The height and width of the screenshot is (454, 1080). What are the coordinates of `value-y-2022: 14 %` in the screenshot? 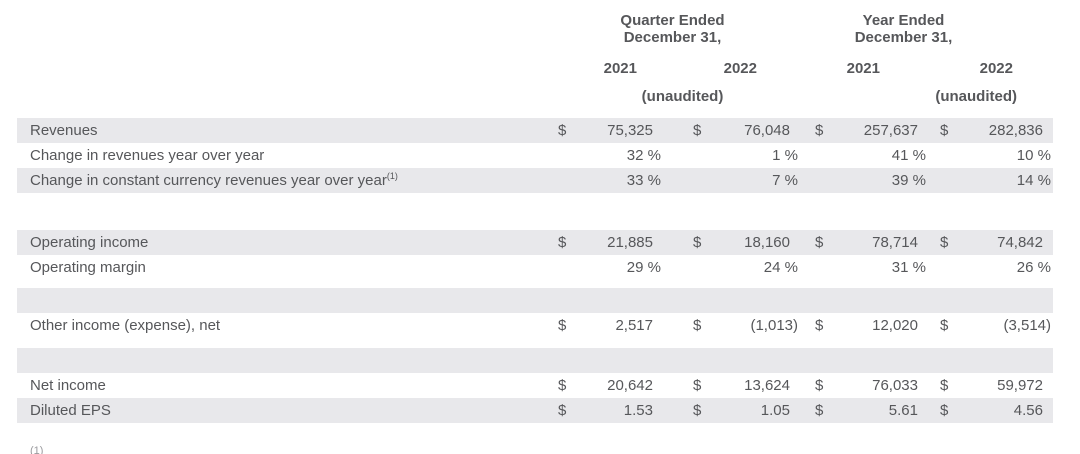 It's located at (1033, 180).